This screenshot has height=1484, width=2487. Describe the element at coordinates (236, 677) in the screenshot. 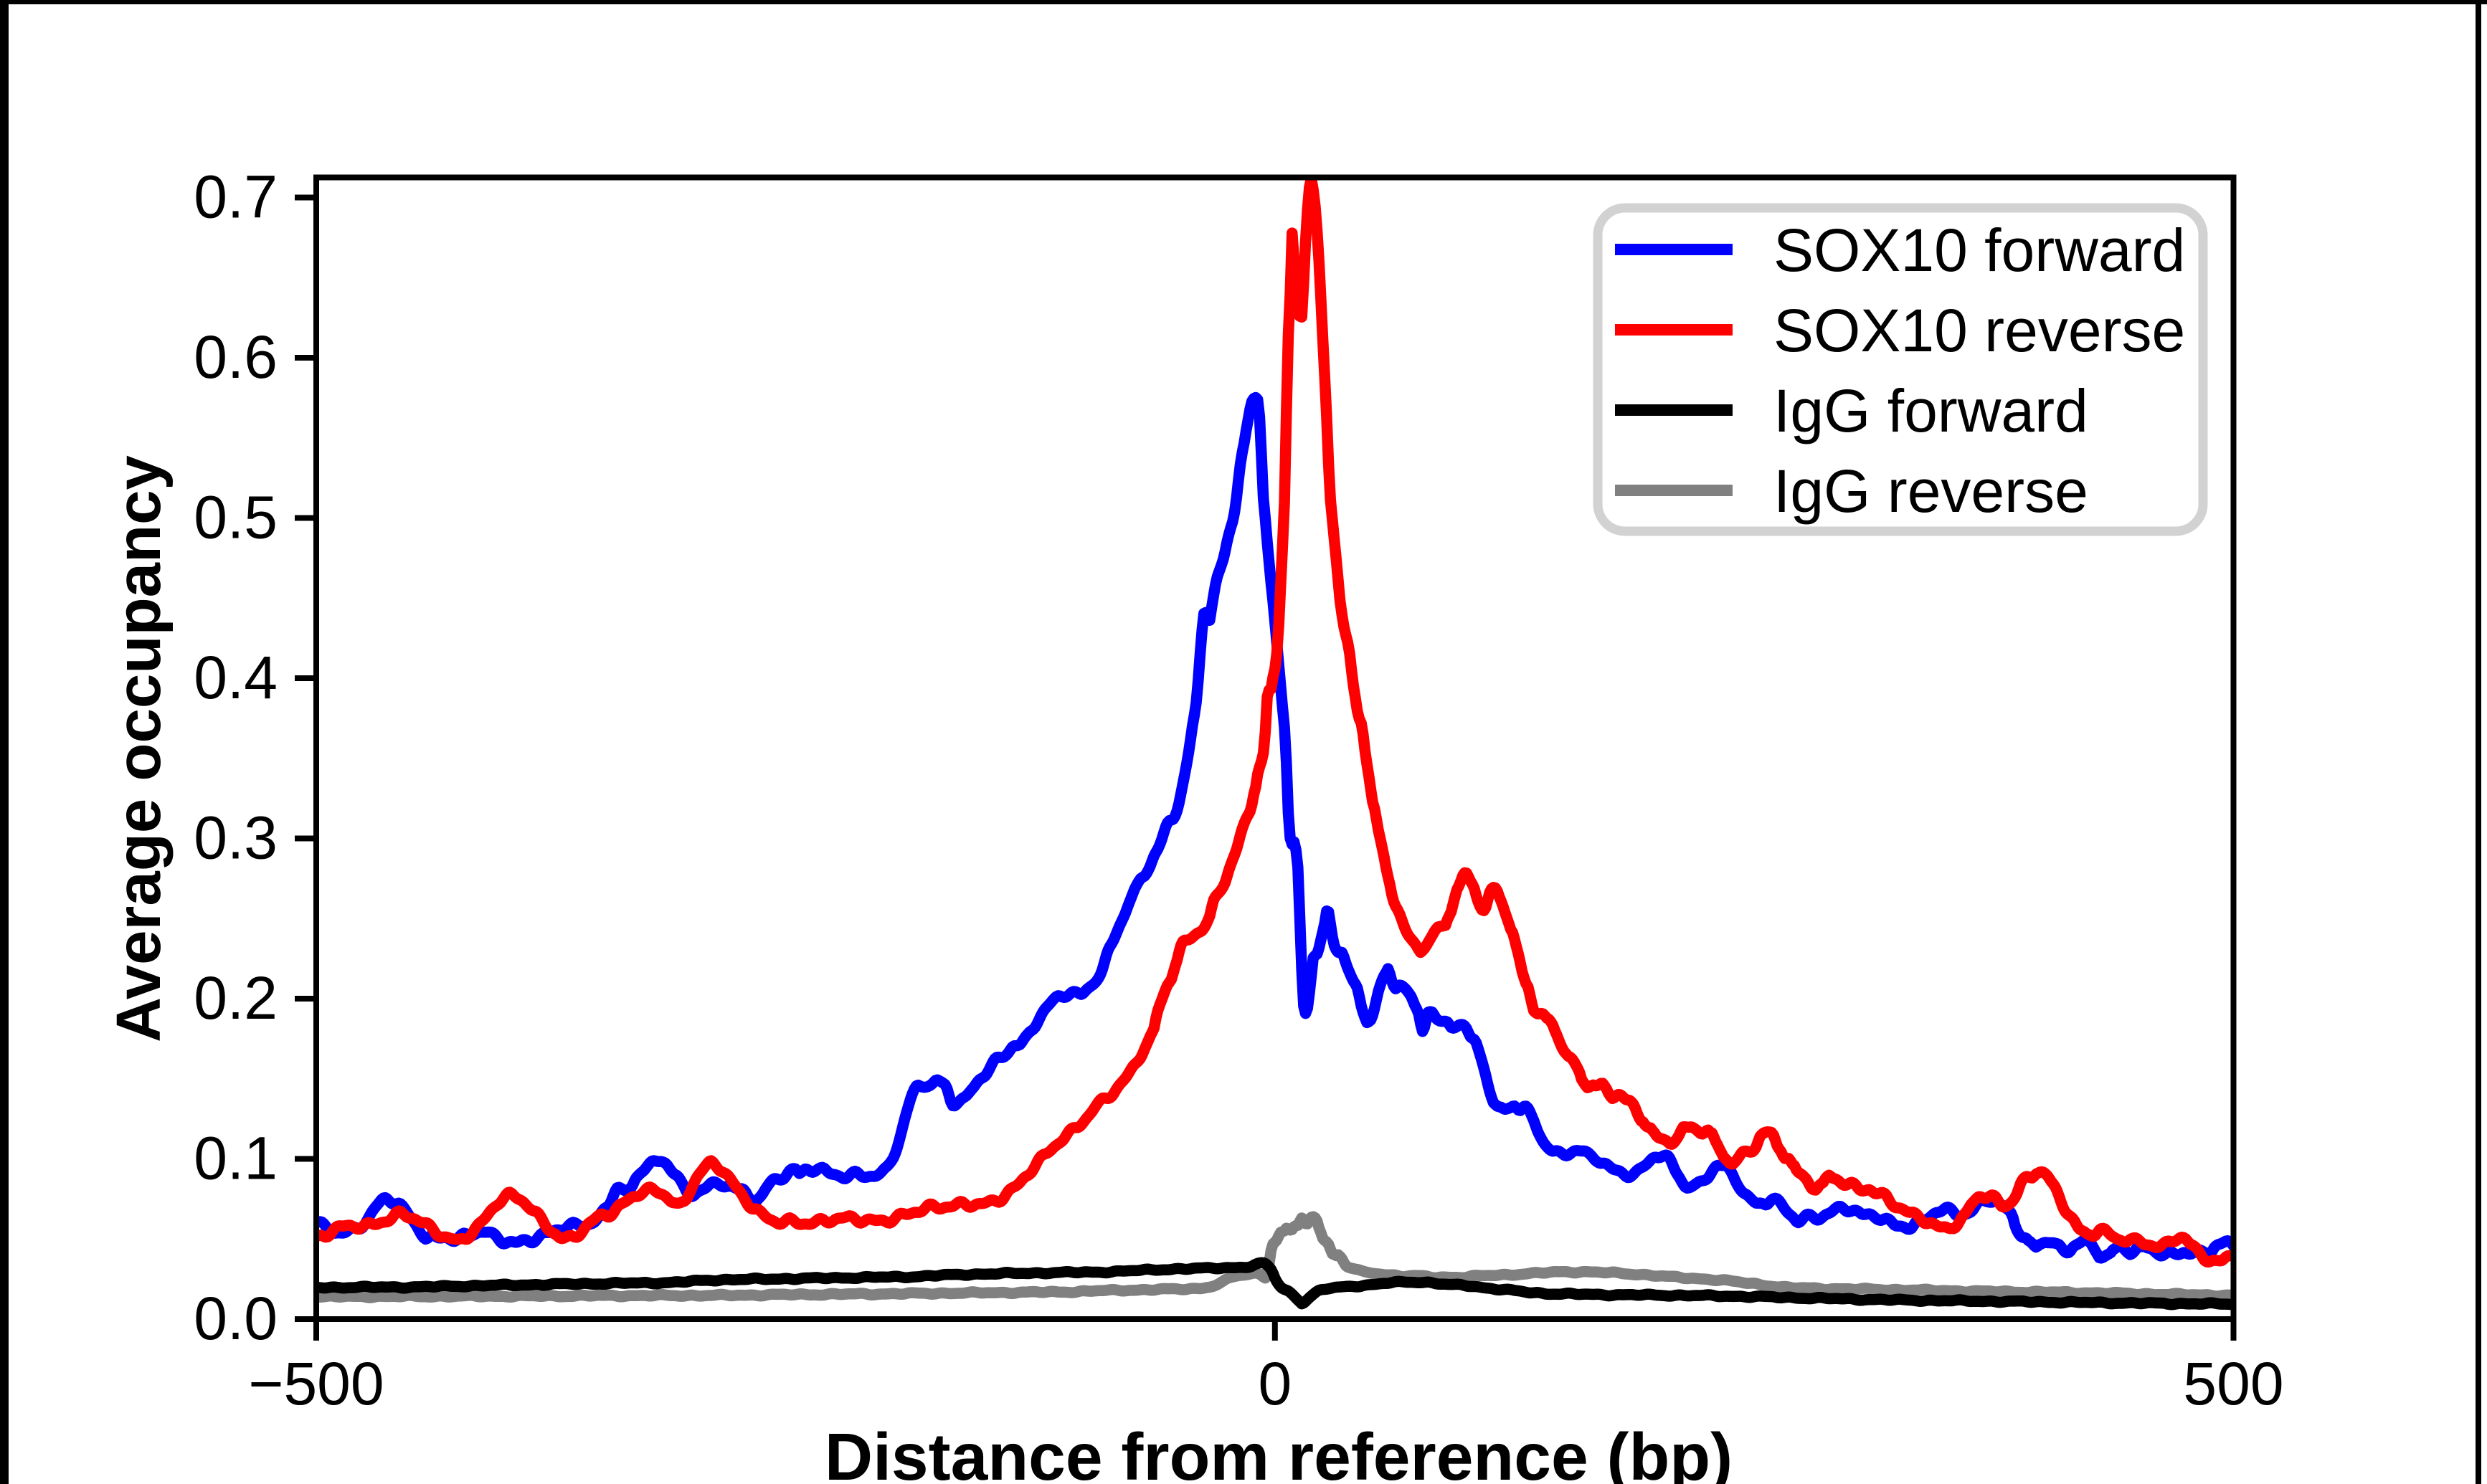

I see `svg-text: 0.4` at that location.